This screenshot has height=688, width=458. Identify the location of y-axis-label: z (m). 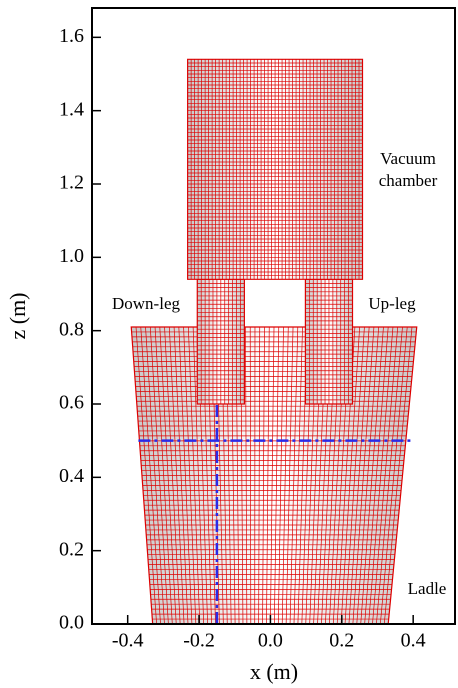
(17, 315).